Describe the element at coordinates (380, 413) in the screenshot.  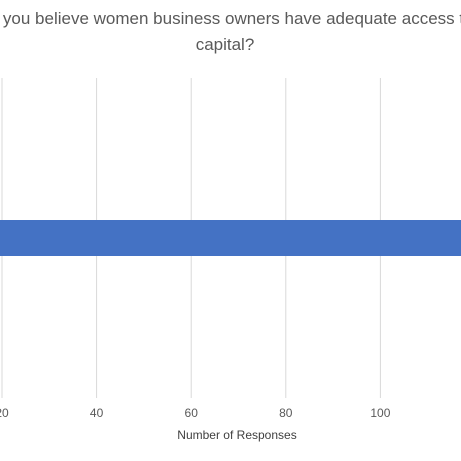
I see `x-tick-label-100: 100` at that location.